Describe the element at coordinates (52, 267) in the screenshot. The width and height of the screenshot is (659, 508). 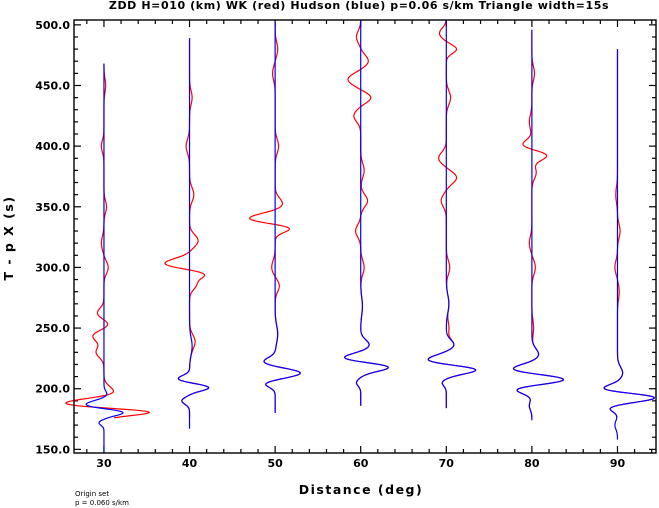
I see `y-tick-label: 300.0` at that location.